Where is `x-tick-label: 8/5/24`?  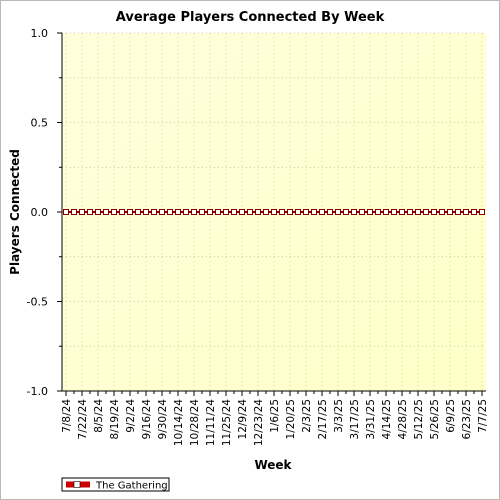
x-tick-label: 8/5/24 is located at coordinates (99, 416).